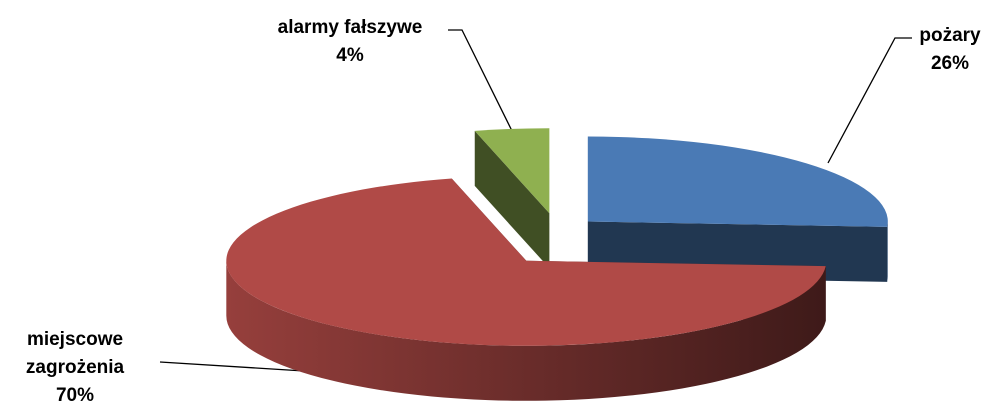 The height and width of the screenshot is (417, 998). I want to click on slice-label: pożary 26%, so click(949, 50).